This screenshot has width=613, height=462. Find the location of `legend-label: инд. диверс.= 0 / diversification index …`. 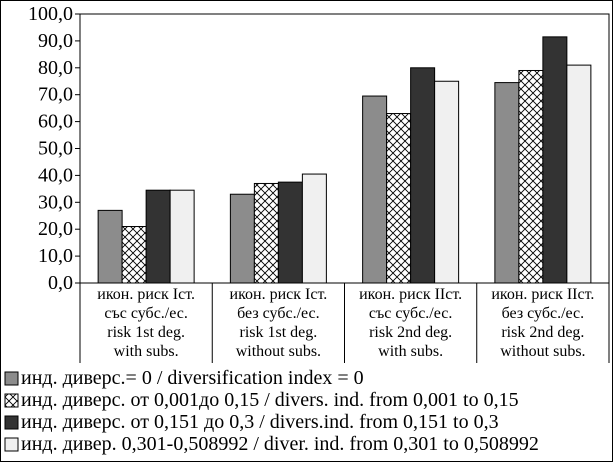

legend-label: инд. диверс.= 0 / diversification index … is located at coordinates (192, 378).